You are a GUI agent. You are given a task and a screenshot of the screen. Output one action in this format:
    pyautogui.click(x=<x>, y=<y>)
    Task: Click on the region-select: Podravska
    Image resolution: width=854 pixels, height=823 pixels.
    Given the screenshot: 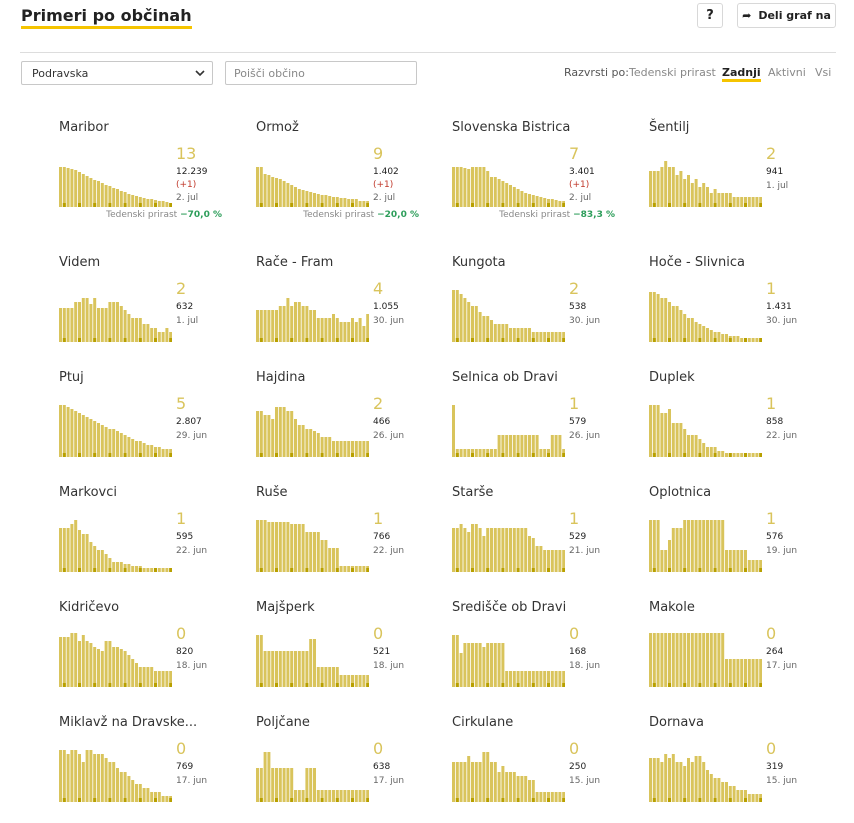 What is the action you would take?
    pyautogui.click(x=117, y=73)
    